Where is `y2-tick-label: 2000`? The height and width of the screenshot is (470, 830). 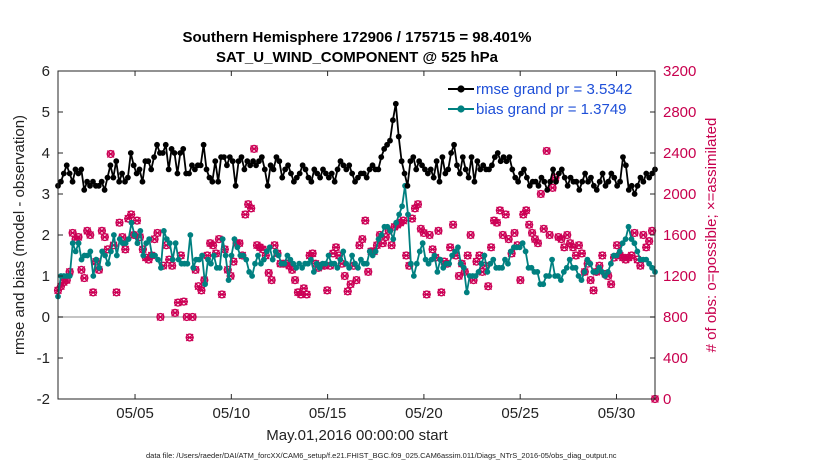
y2-tick-label: 2000 is located at coordinates (679, 194).